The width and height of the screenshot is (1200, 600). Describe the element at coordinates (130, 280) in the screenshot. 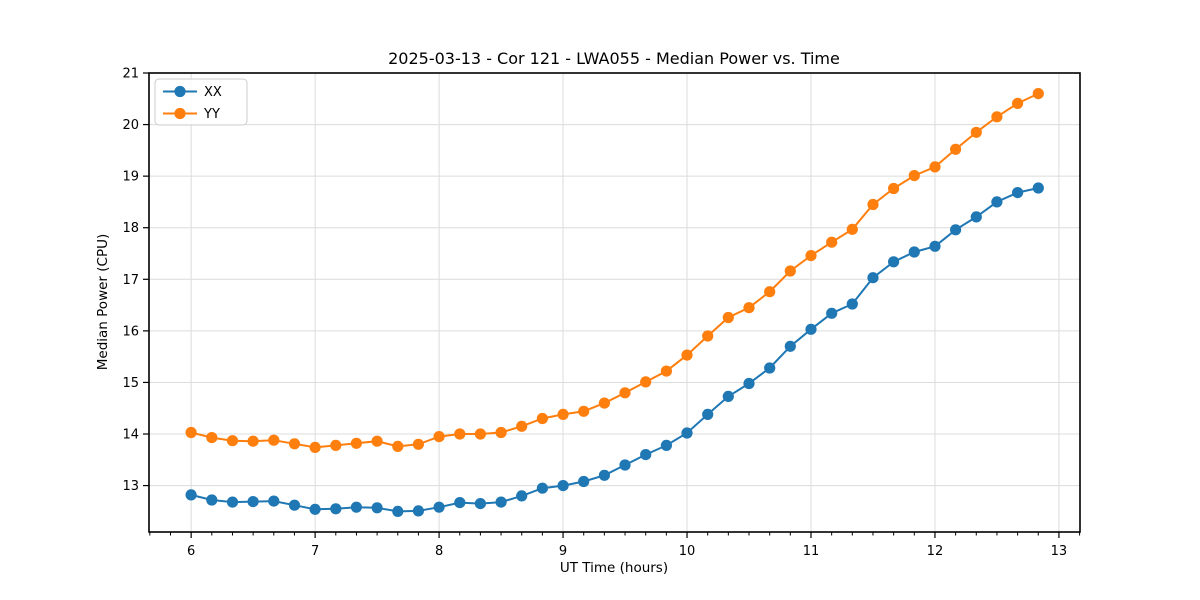

I see `y-tick-label: 17` at that location.